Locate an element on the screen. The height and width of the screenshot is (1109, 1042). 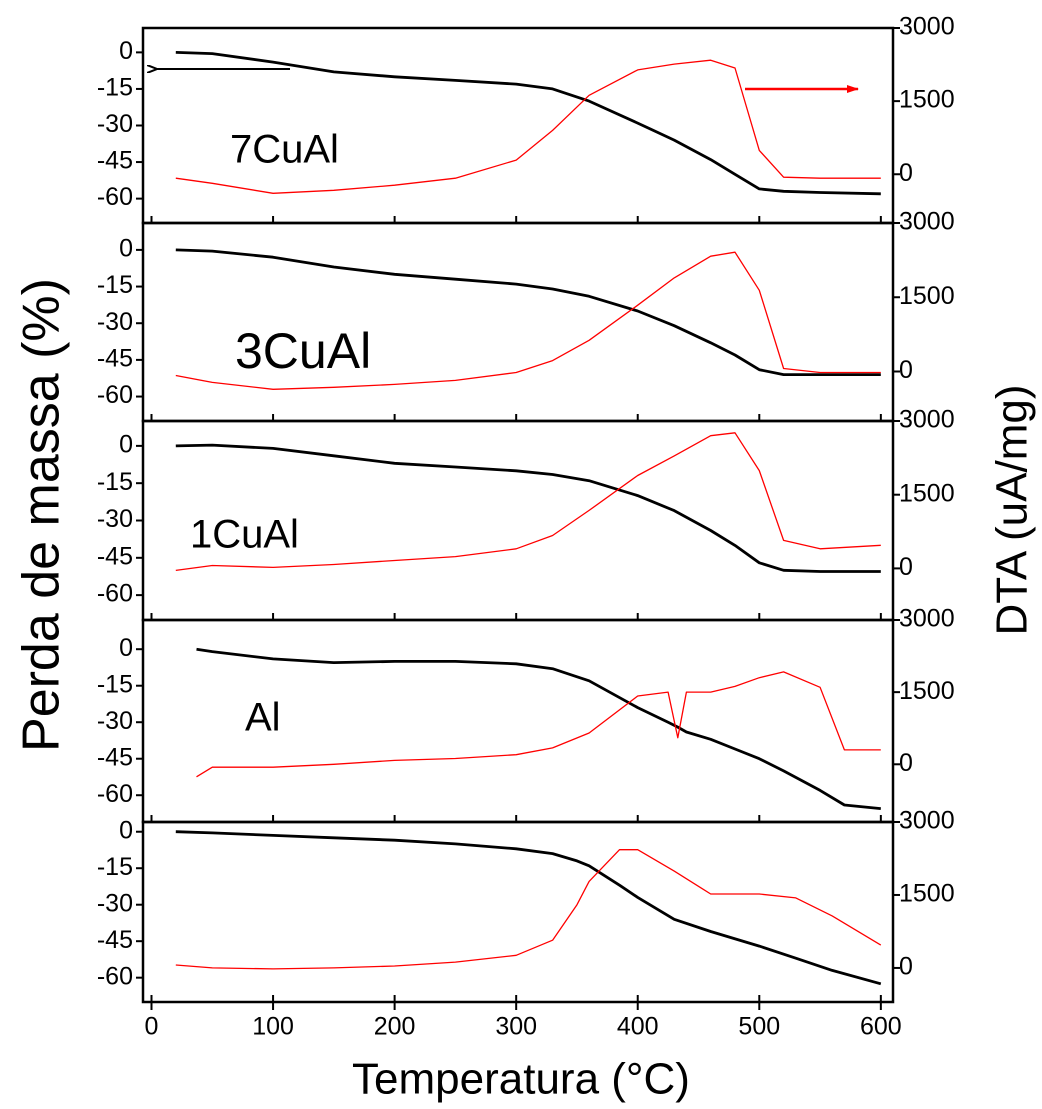
x-tick-label: 300 is located at coordinates (516, 1027).